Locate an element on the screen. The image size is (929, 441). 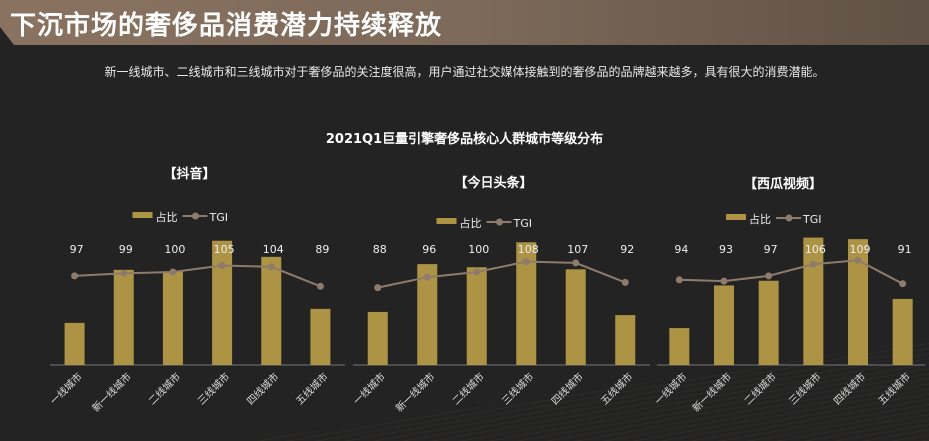
data-label: 109 is located at coordinates (860, 249).